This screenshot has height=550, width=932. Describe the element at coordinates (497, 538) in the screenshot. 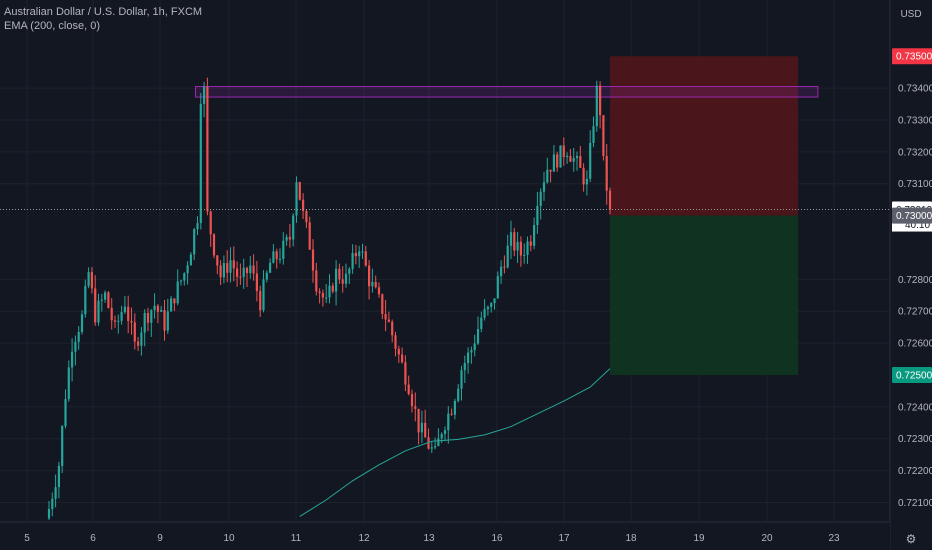

I see `x-tick-label: 16` at that location.